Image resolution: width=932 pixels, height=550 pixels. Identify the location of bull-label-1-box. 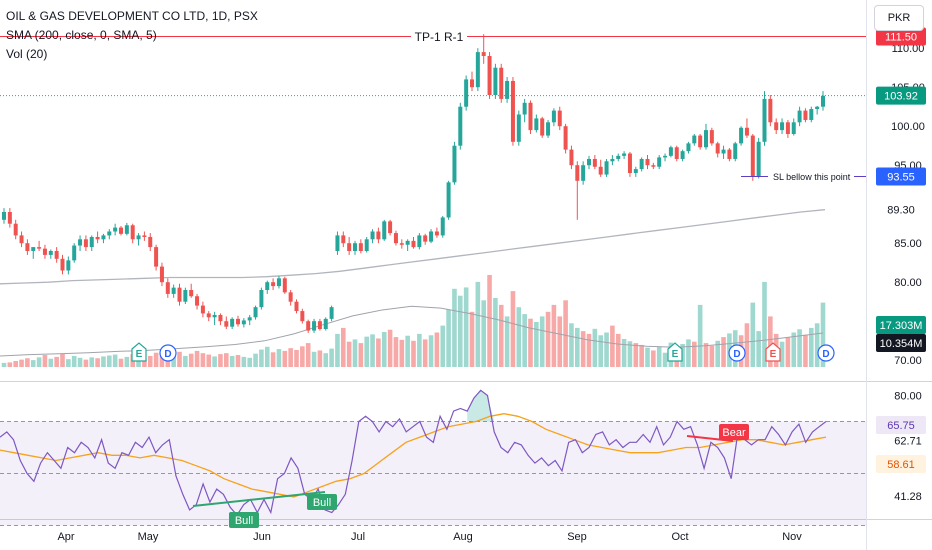
(244, 520).